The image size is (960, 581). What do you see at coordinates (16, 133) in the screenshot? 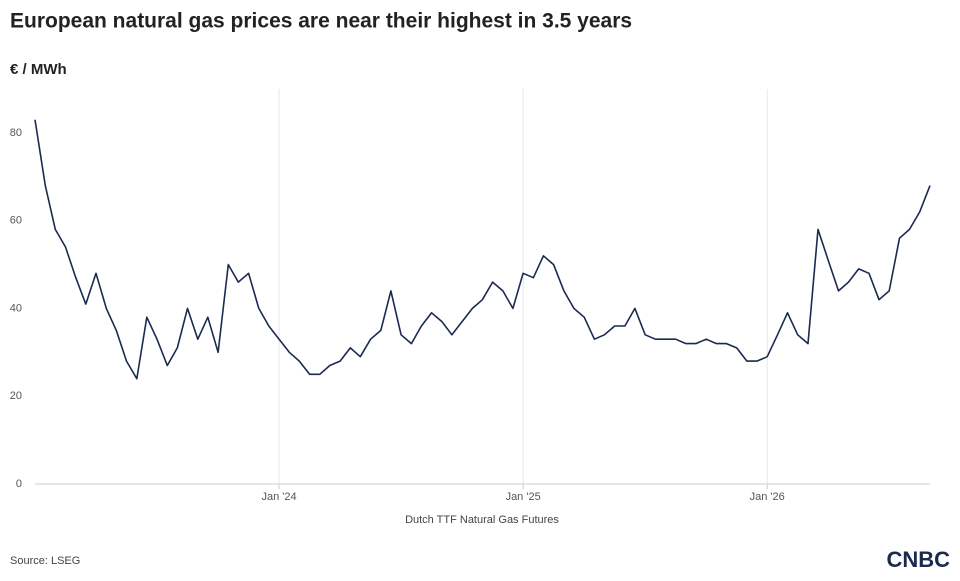
I see `y-tick-label: 80` at bounding box center [16, 133].